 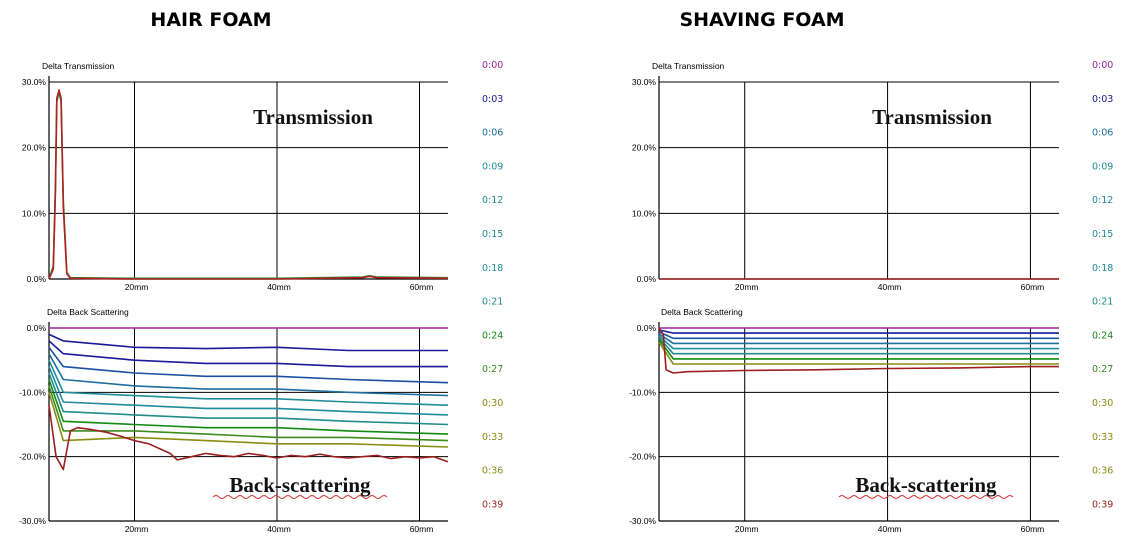 I want to click on panel-title-left: HAIR FOAM, so click(x=210, y=20).